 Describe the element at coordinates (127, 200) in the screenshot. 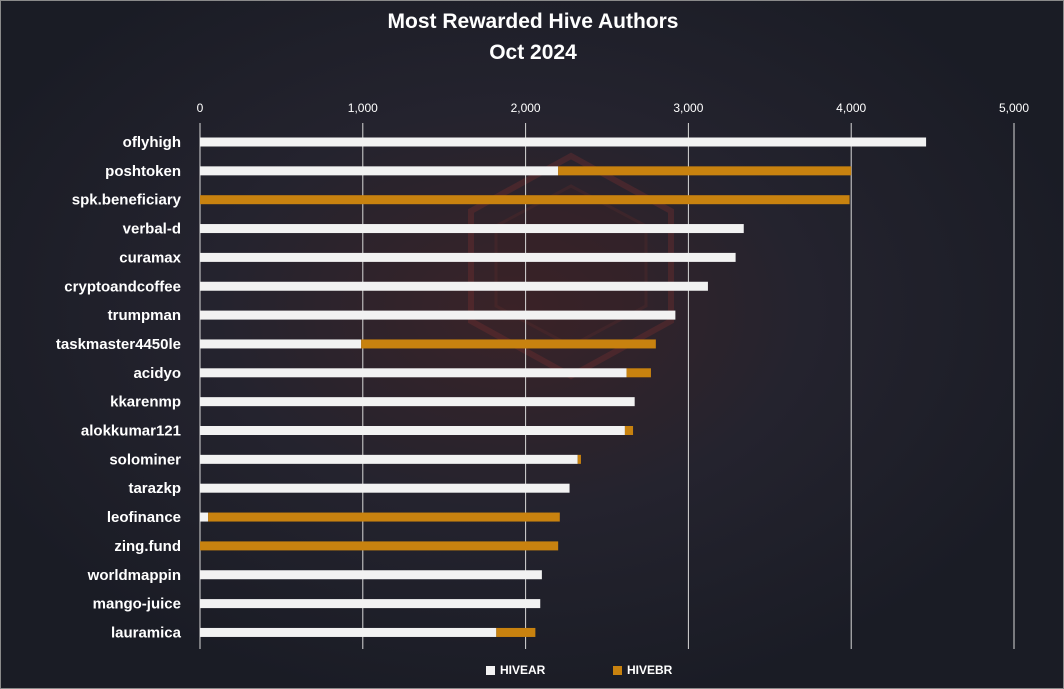

I see `category-label: spk.beneficiary` at that location.